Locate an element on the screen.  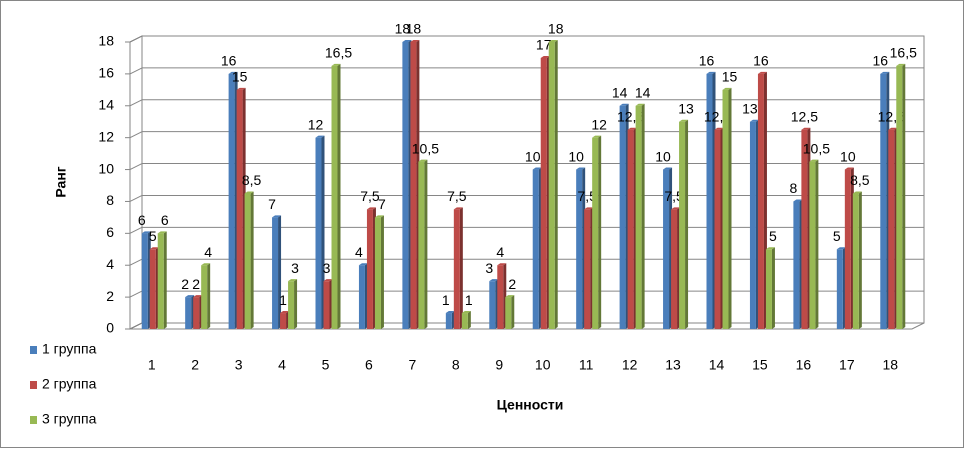
data-label: 7 is located at coordinates (272, 204).